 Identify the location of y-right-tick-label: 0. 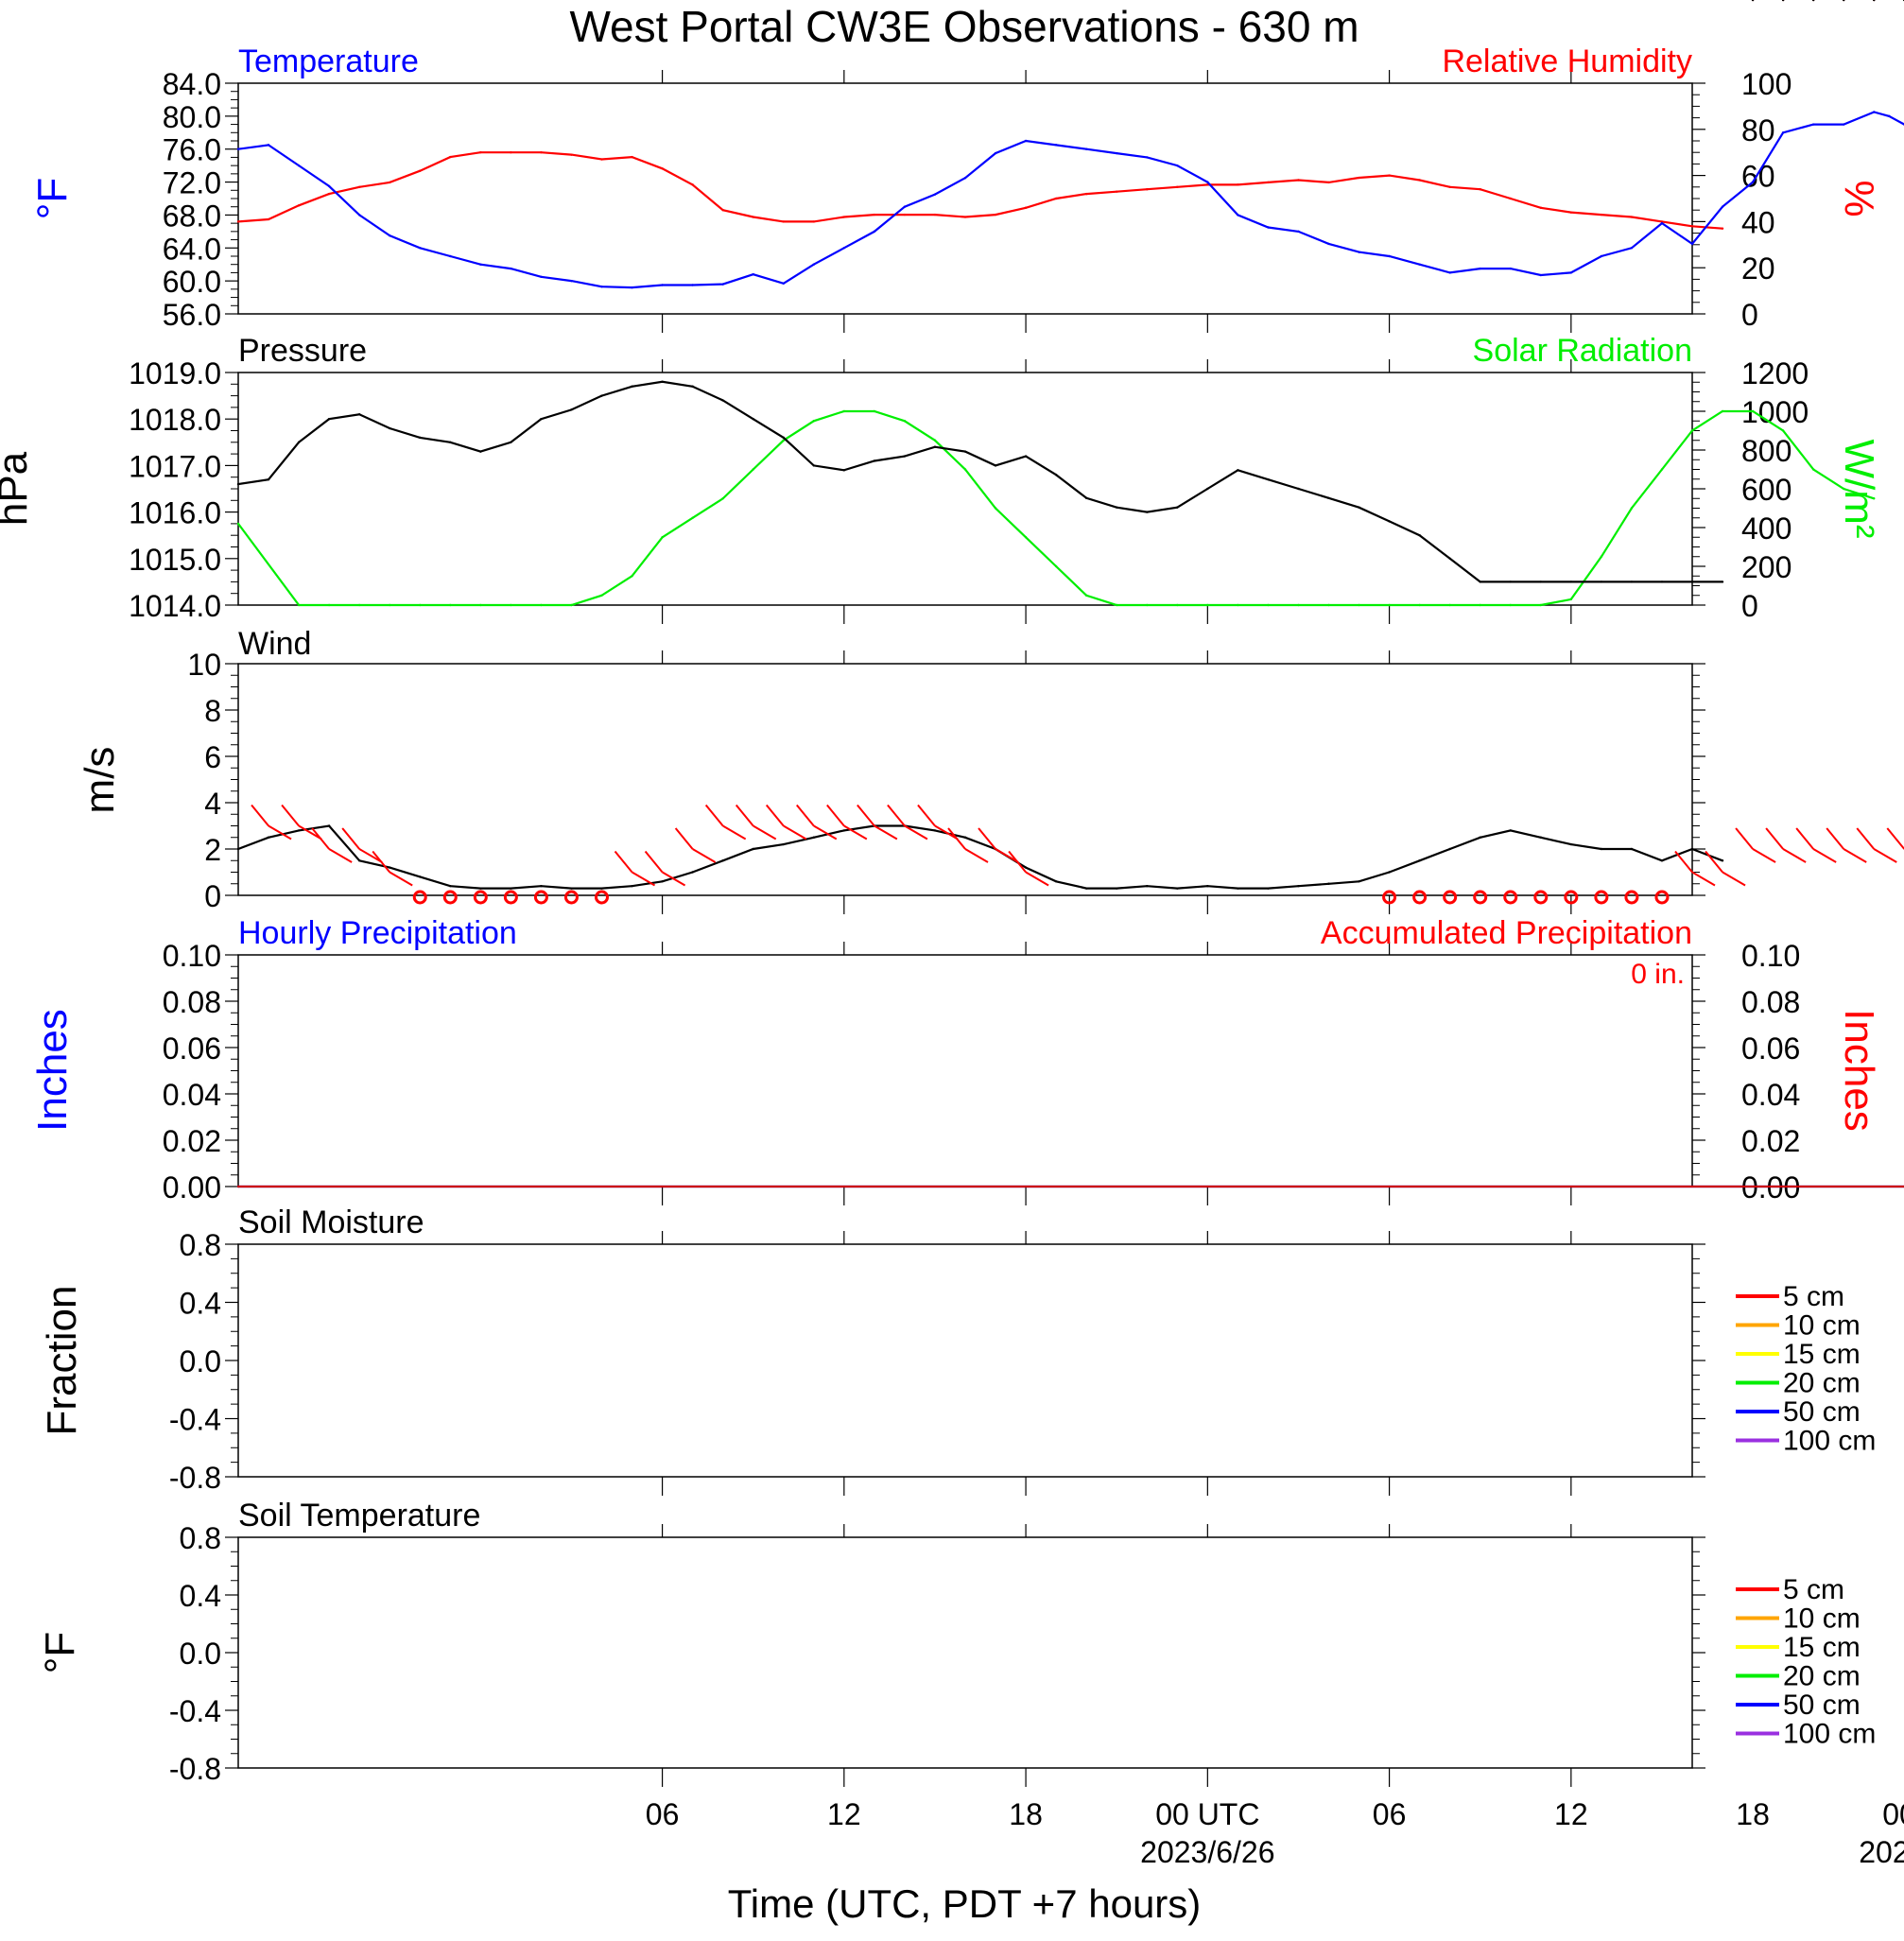
(1749, 315).